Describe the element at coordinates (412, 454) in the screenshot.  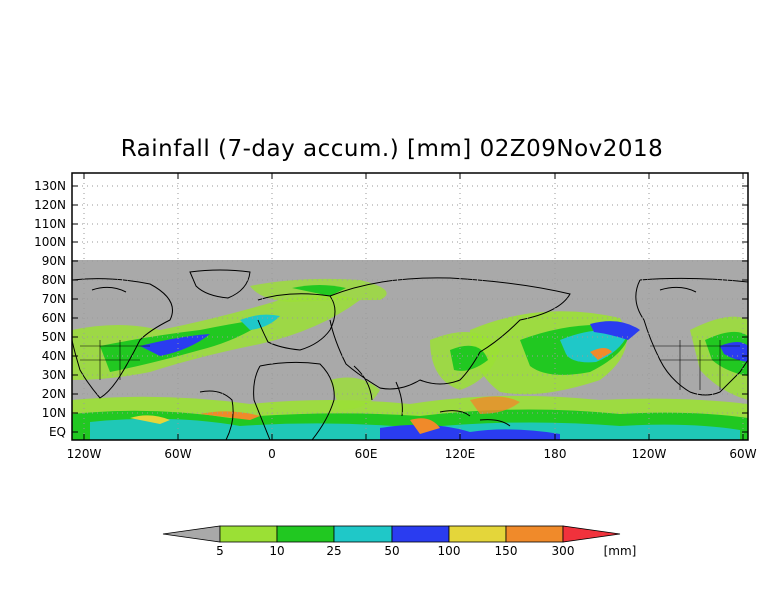
I see `longitude-axis: 120W 60W 0 60E 120E 180 120W 60W` at that location.